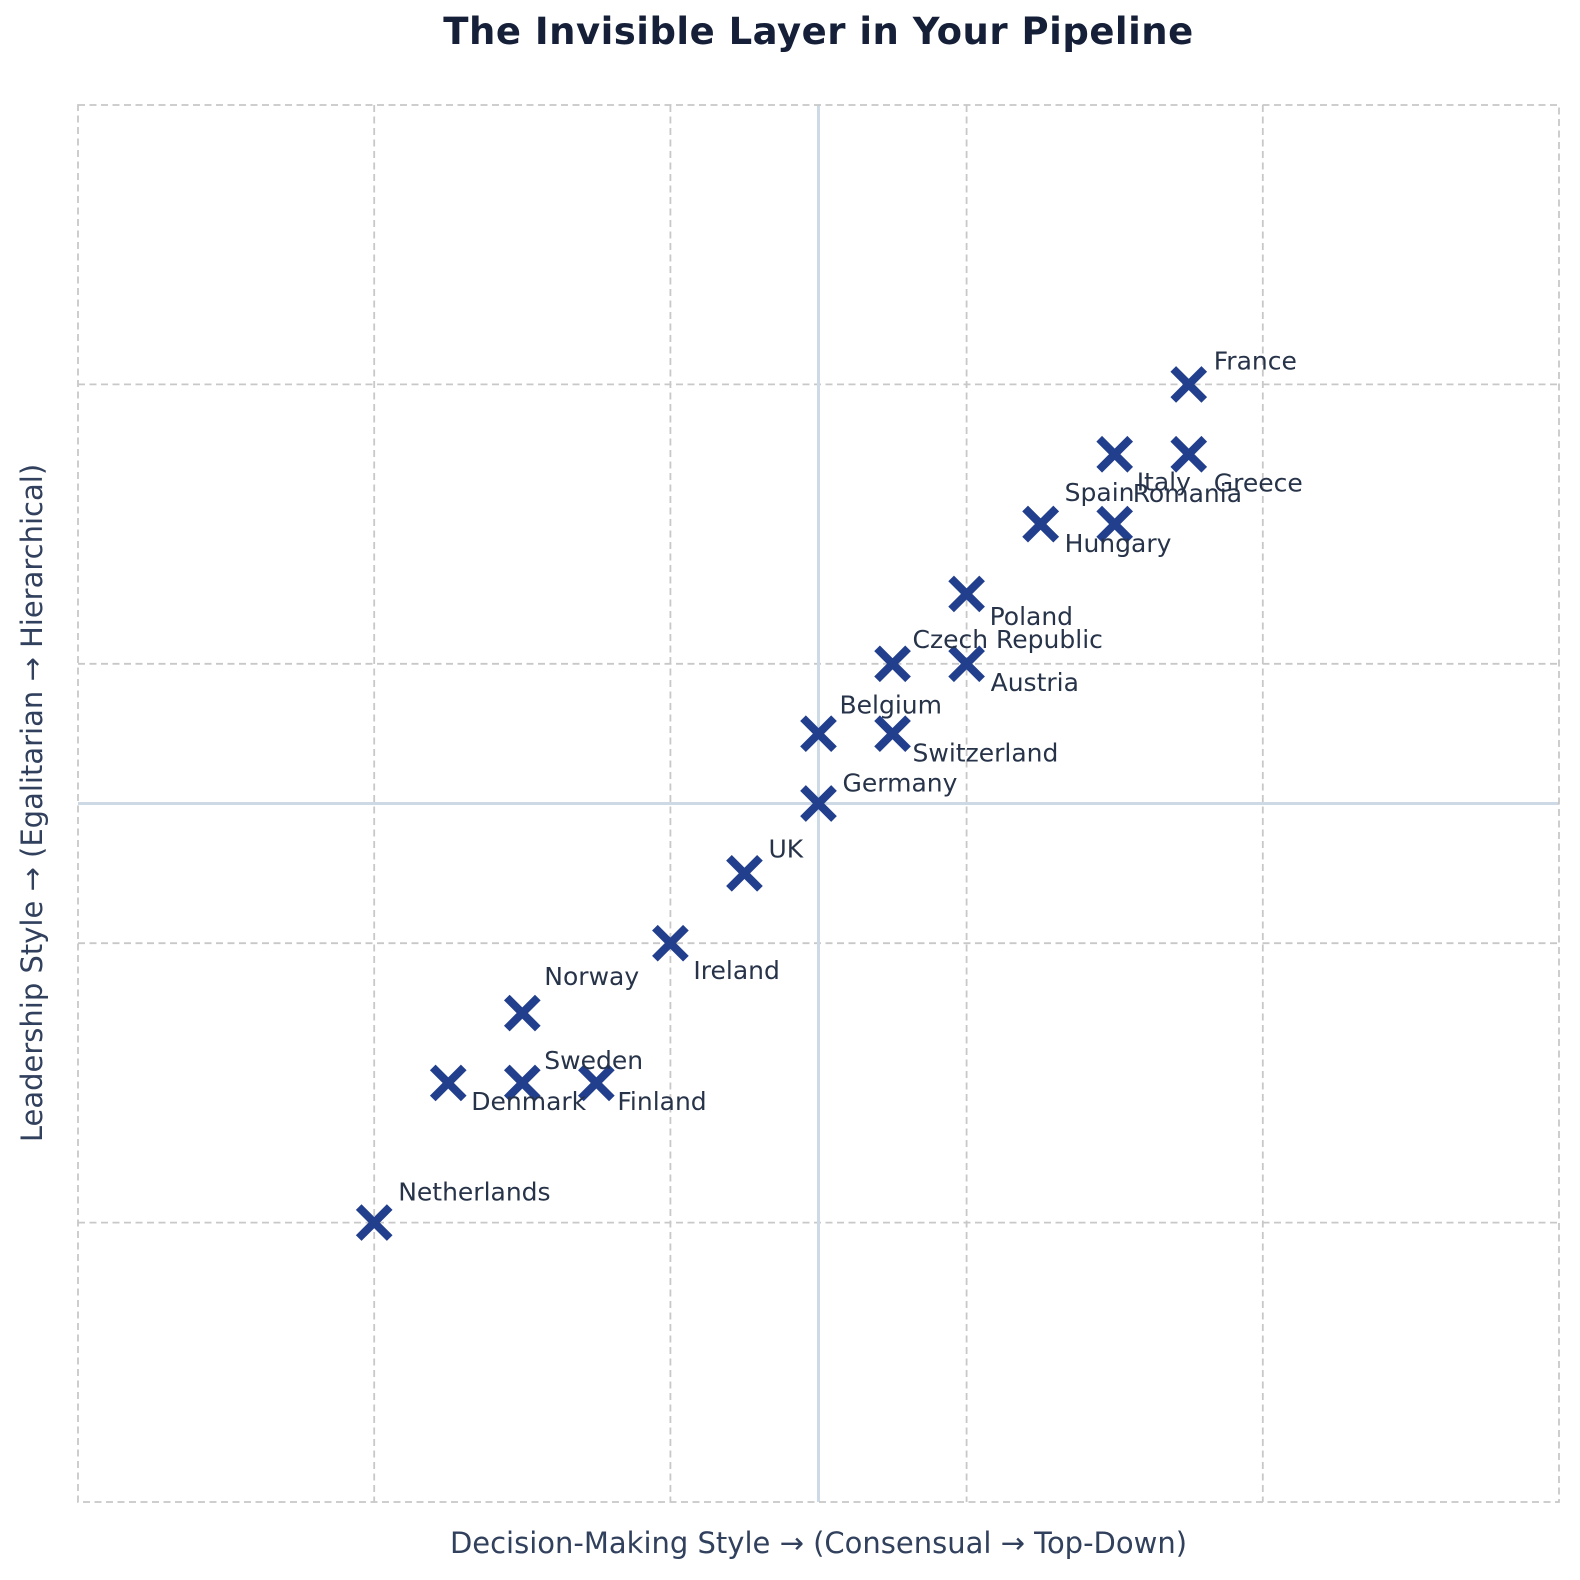  What do you see at coordinates (374, 1222) in the screenshot?
I see `data-point-netherlands` at bounding box center [374, 1222].